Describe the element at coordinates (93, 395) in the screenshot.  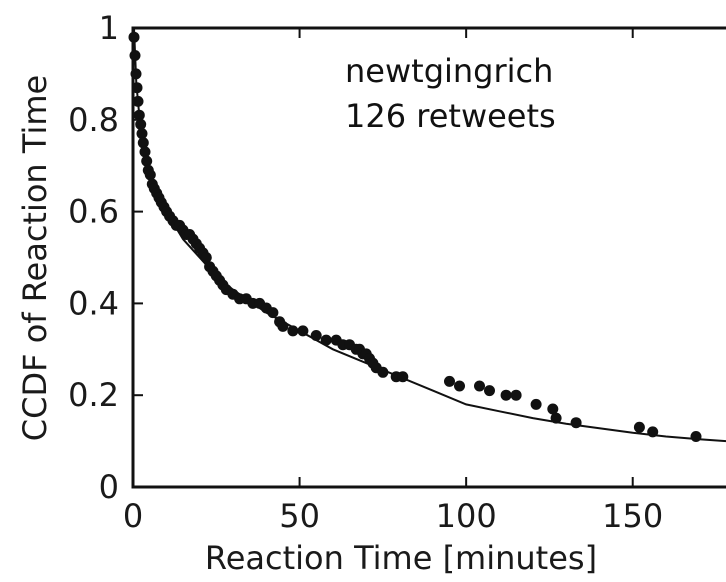
I see `y-tick-label: 0.2` at that location.